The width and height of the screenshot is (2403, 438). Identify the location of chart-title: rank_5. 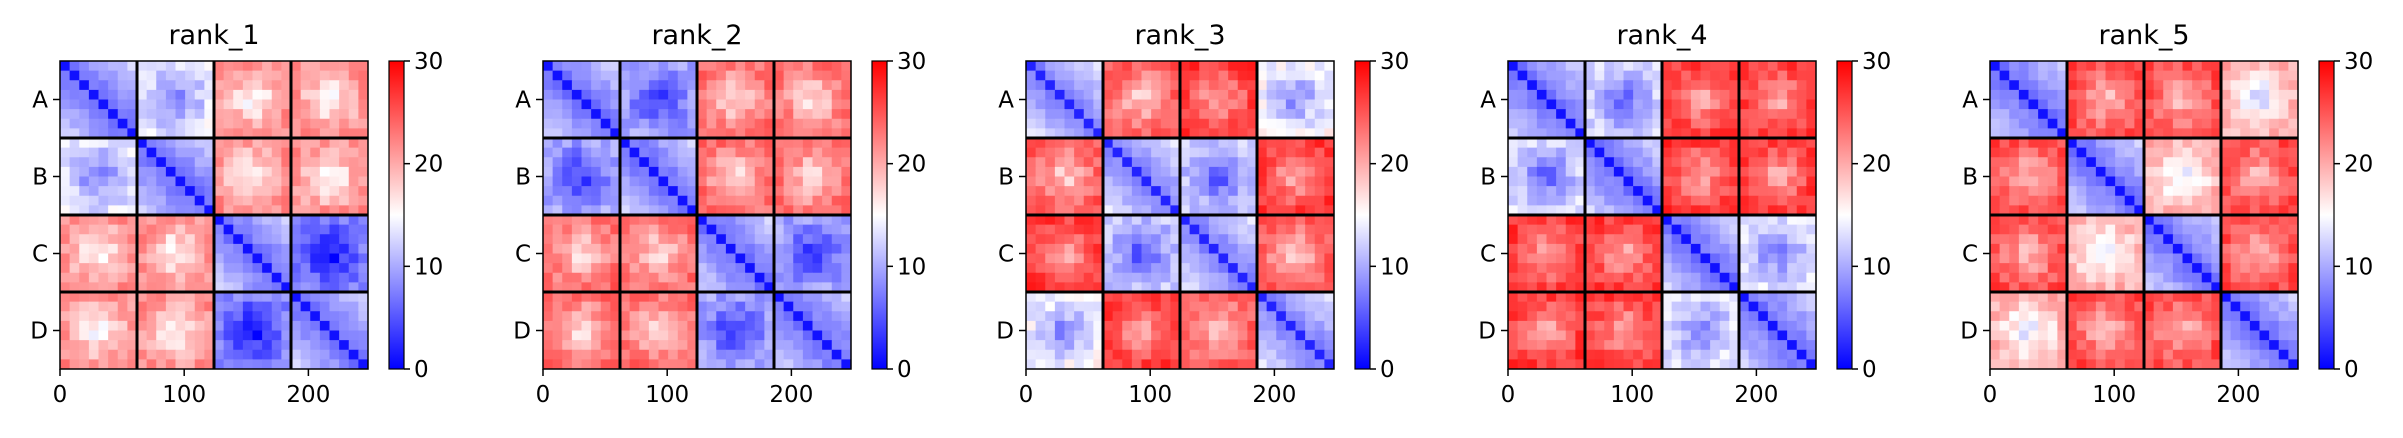
(2143, 35).